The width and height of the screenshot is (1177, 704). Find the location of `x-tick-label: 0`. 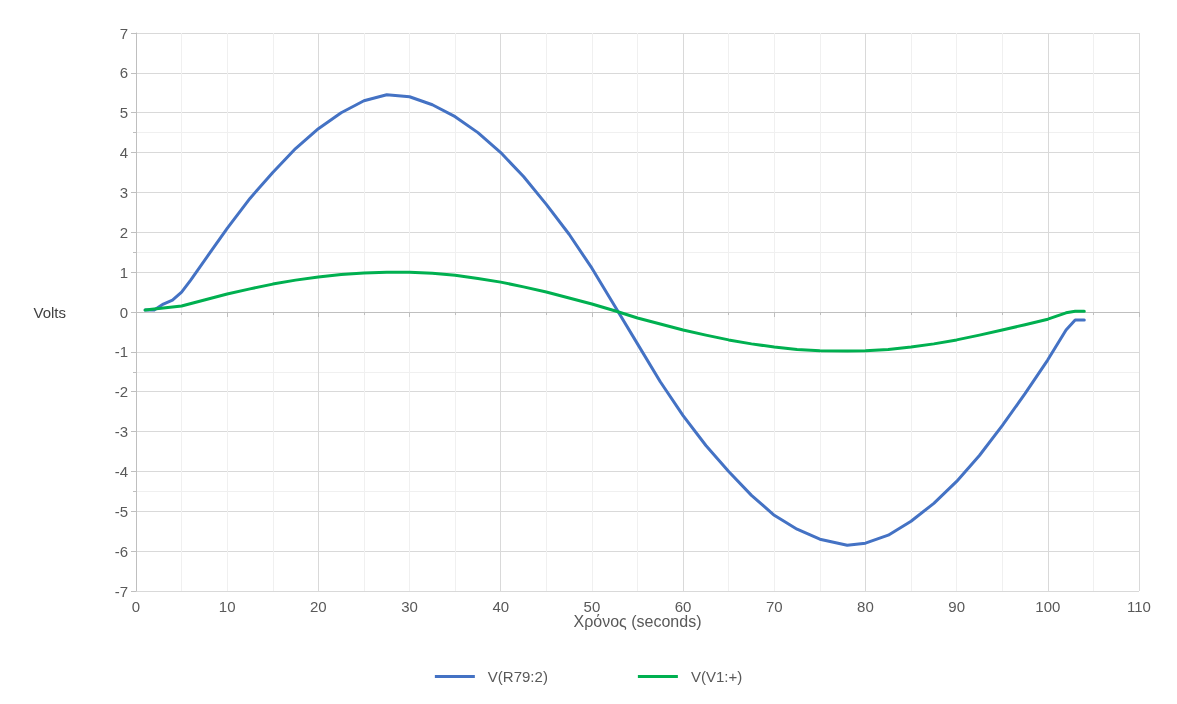

x-tick-label: 0 is located at coordinates (136, 606).